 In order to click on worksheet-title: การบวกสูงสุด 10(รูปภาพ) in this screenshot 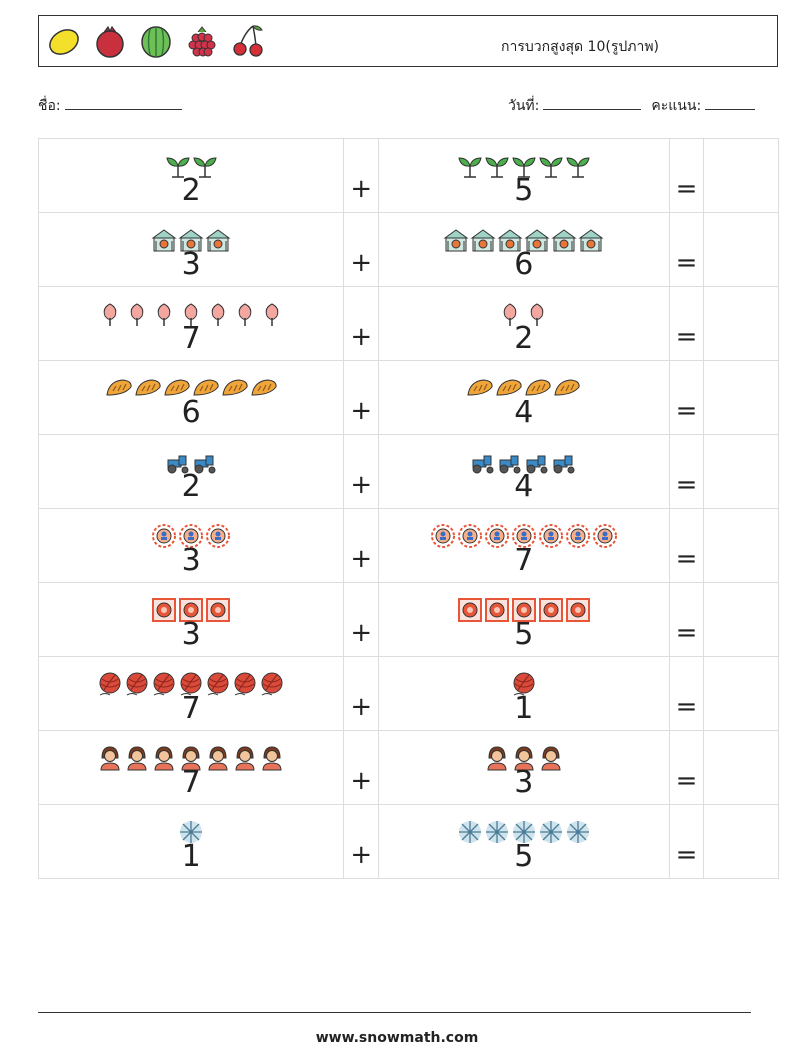, I will do `click(580, 47)`.